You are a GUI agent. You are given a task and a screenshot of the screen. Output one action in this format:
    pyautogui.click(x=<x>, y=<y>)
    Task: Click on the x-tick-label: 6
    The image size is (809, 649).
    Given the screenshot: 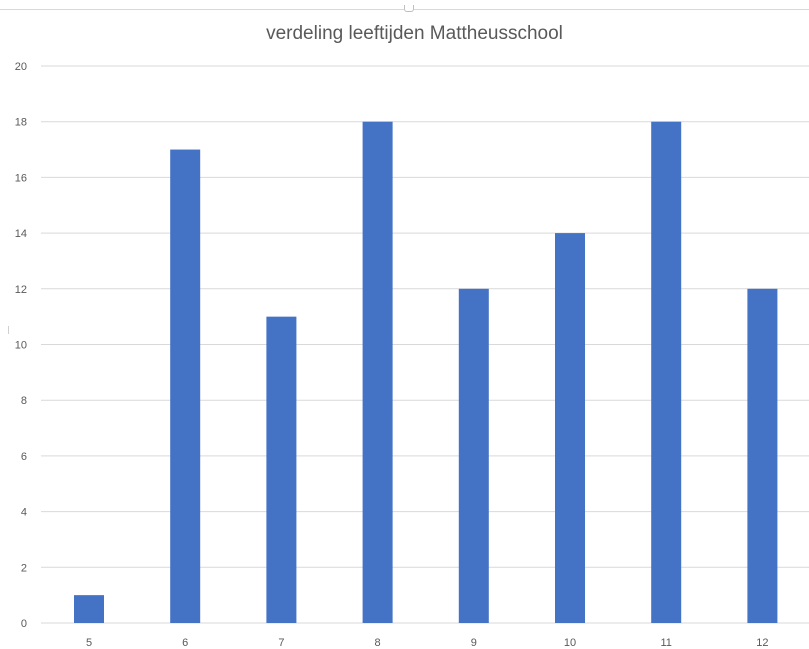 What is the action you would take?
    pyautogui.click(x=185, y=643)
    